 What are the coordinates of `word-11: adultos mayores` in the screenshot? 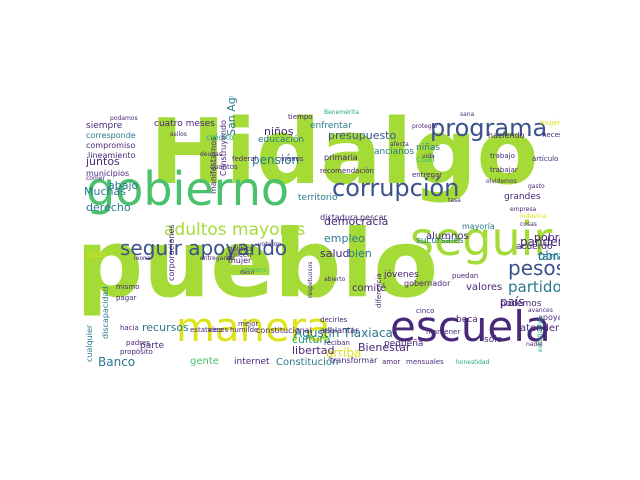 It's located at (235, 230).